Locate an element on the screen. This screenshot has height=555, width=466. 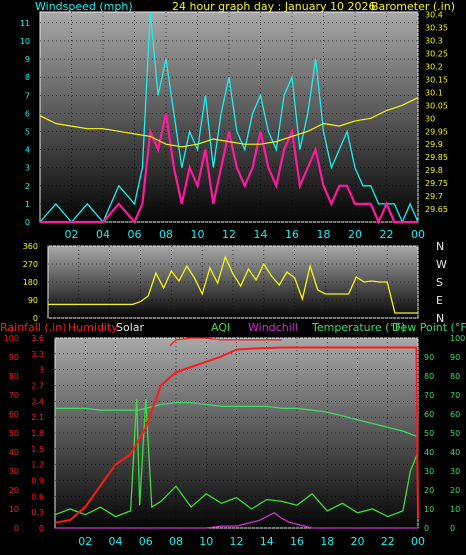
humidity-y-tick: 40 is located at coordinates (14, 452).